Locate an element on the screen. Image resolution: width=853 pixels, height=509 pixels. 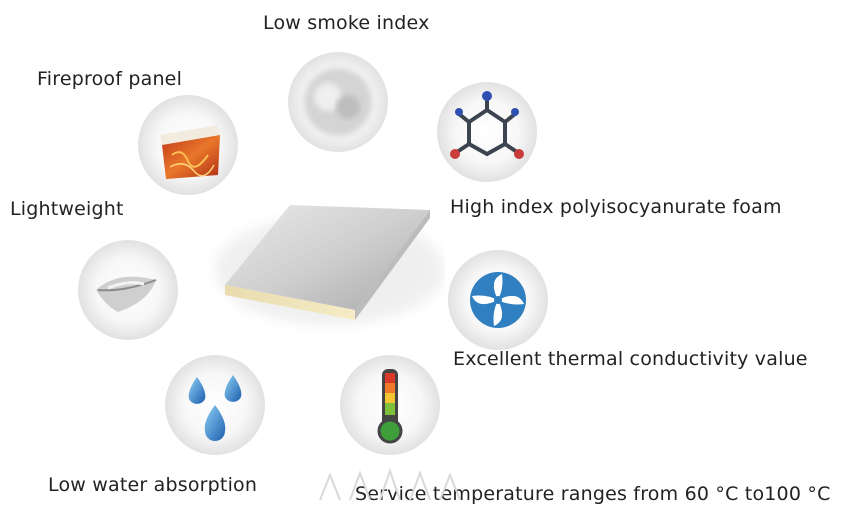
lightweight-label: Lightweight is located at coordinates (67, 209).